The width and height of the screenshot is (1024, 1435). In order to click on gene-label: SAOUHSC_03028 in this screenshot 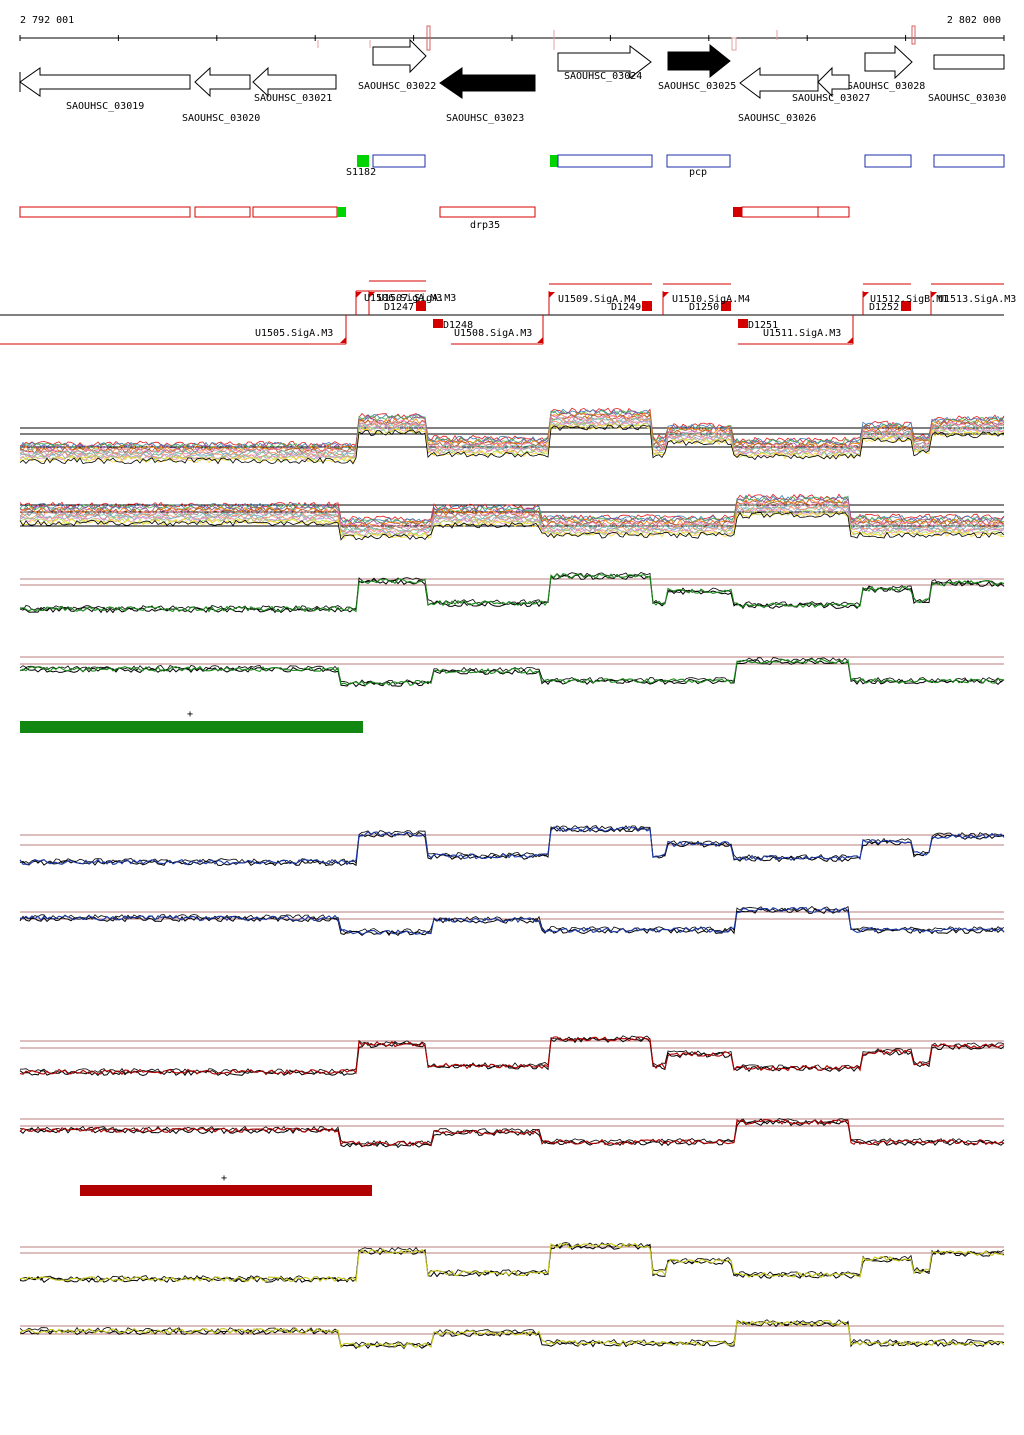, I will do `click(886, 86)`.